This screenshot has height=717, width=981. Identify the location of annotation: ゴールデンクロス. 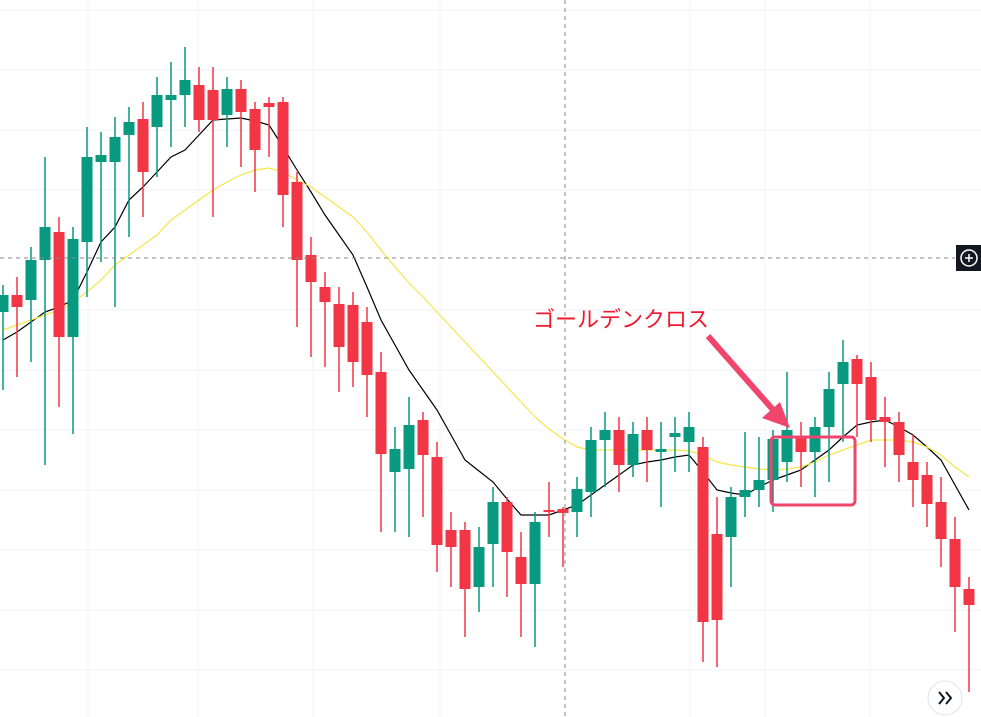
(621, 320).